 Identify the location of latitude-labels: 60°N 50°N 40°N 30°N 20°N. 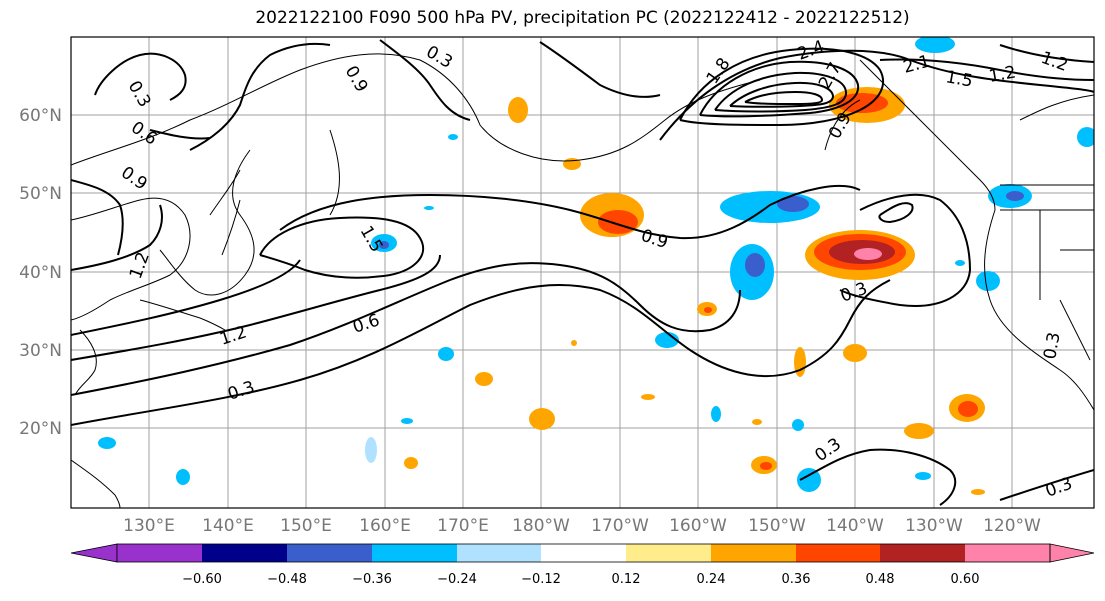
(40, 272).